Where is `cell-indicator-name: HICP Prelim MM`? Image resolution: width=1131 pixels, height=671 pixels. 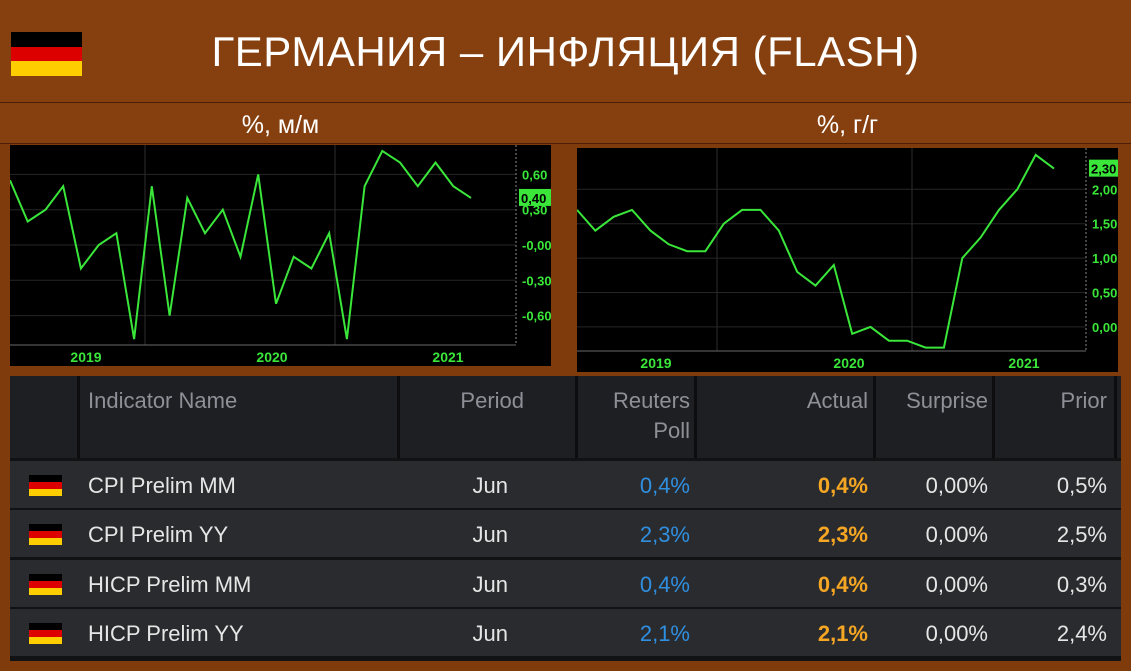 cell-indicator-name: HICP Prelim MM is located at coordinates (170, 584).